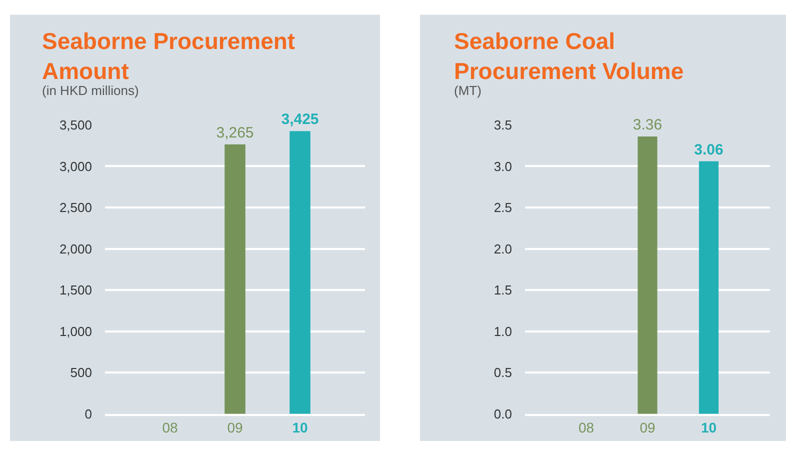  I want to click on chart-subtitle: (in HKD millions), so click(90, 90).